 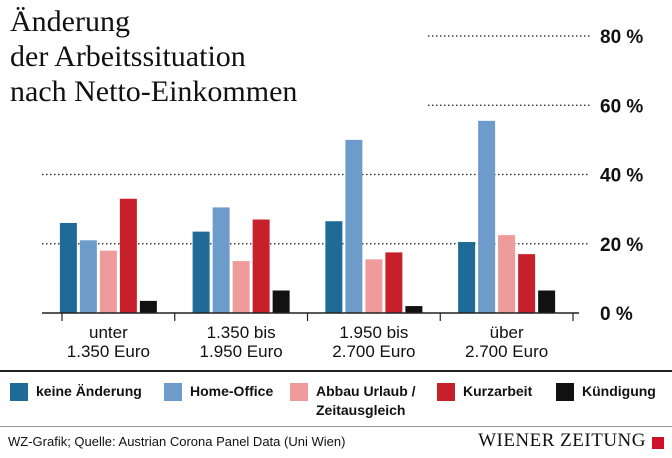 What do you see at coordinates (562, 440) in the screenshot?
I see `publisher-logo: WIENER ZEITUNG` at bounding box center [562, 440].